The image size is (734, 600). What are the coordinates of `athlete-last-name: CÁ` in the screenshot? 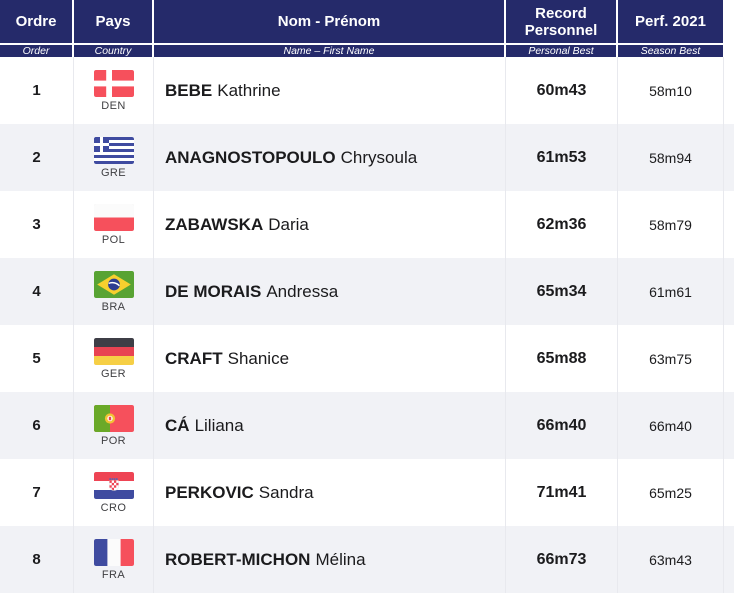 It's located at (177, 425).